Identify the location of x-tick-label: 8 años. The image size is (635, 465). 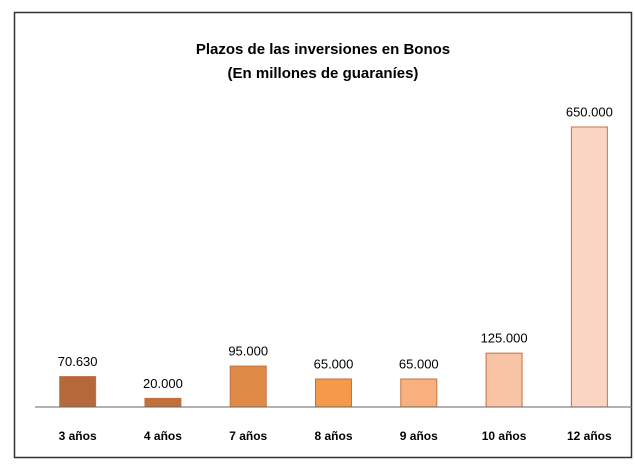
(333, 436).